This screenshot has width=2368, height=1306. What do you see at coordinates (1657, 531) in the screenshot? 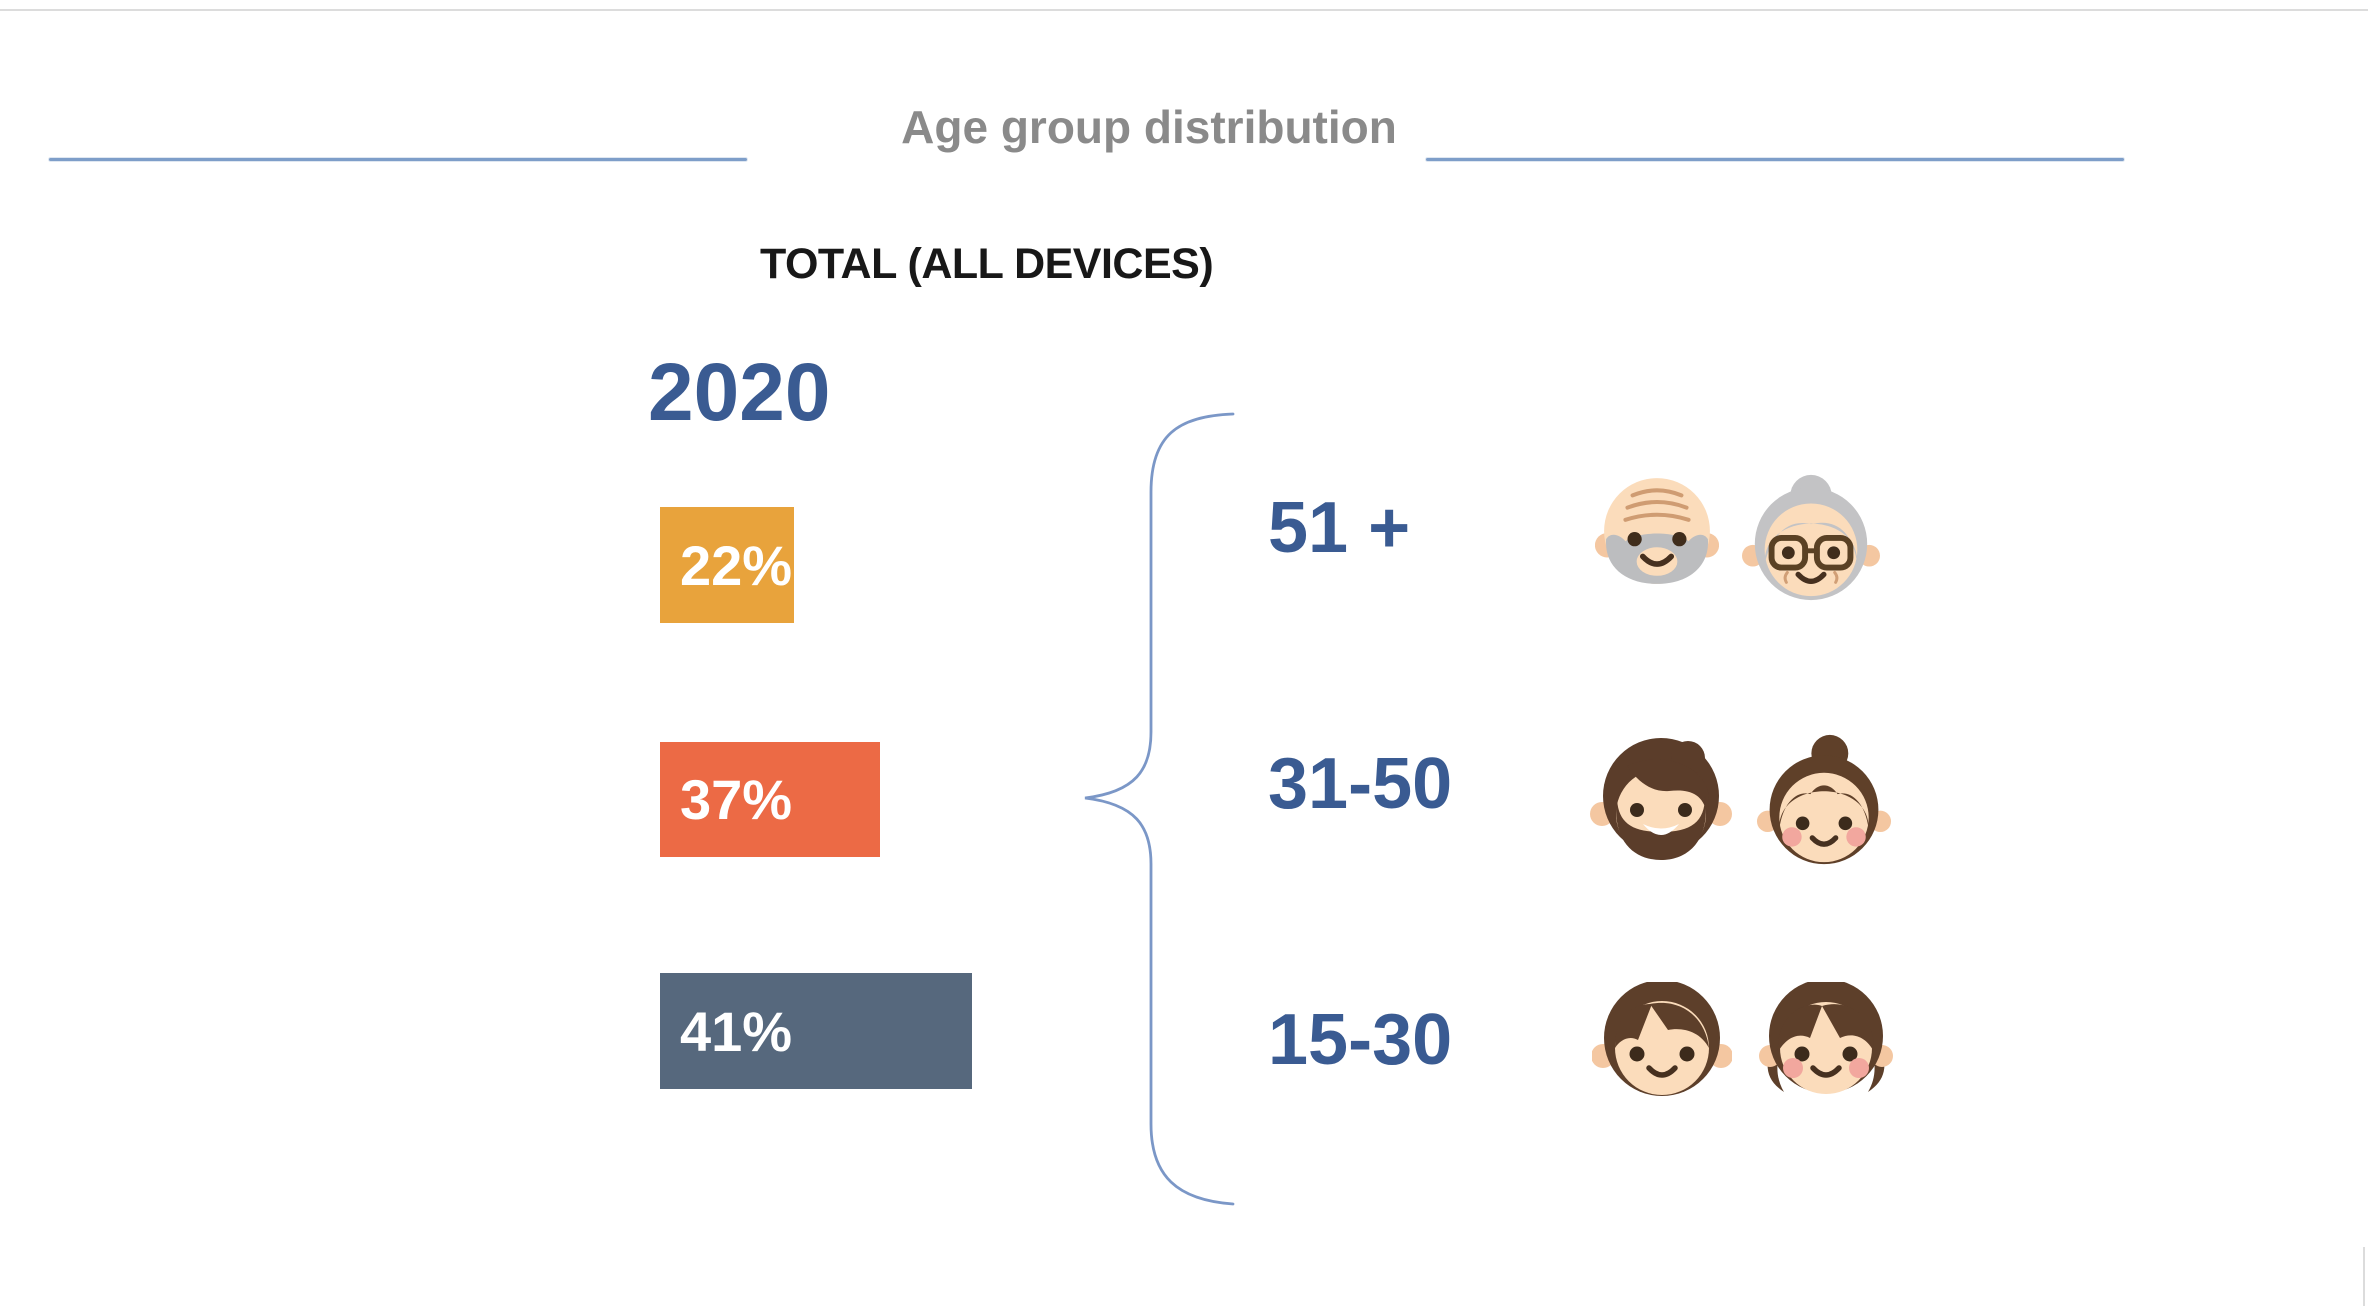
I see `old-man-icon` at bounding box center [1657, 531].